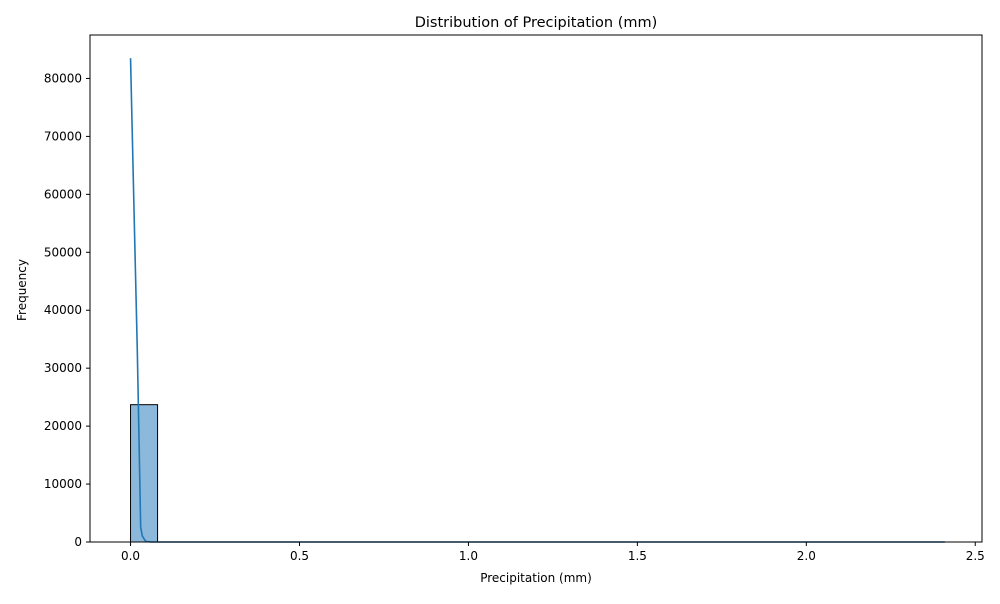  I want to click on y-tick-label: 20000, so click(63, 426).